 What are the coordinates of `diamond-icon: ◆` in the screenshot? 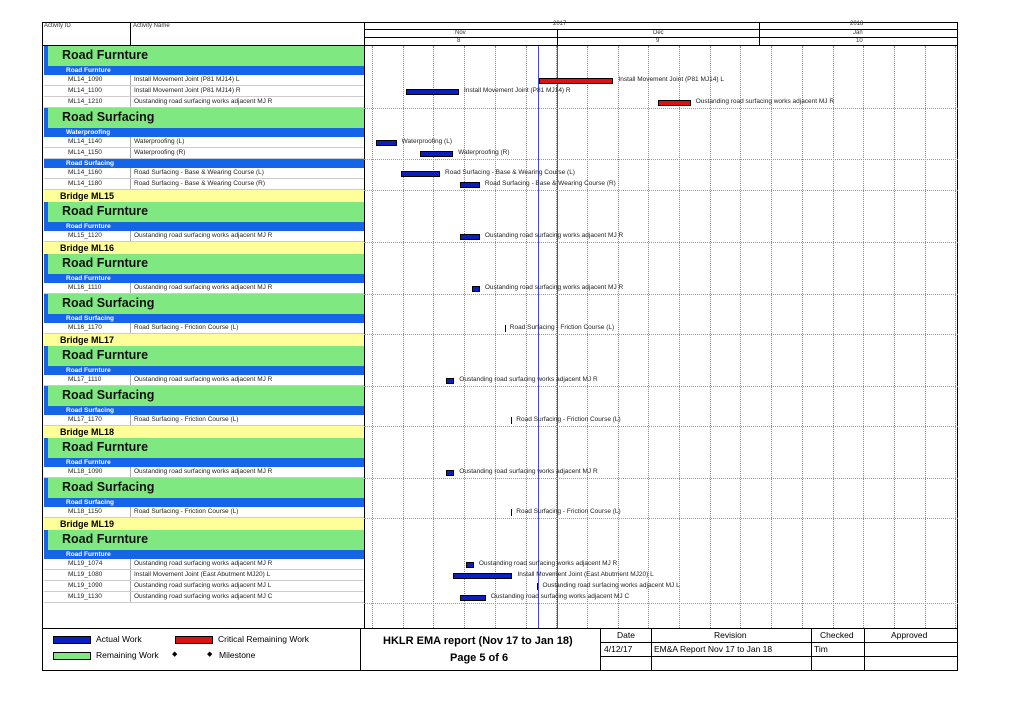 It's located at (175, 654).